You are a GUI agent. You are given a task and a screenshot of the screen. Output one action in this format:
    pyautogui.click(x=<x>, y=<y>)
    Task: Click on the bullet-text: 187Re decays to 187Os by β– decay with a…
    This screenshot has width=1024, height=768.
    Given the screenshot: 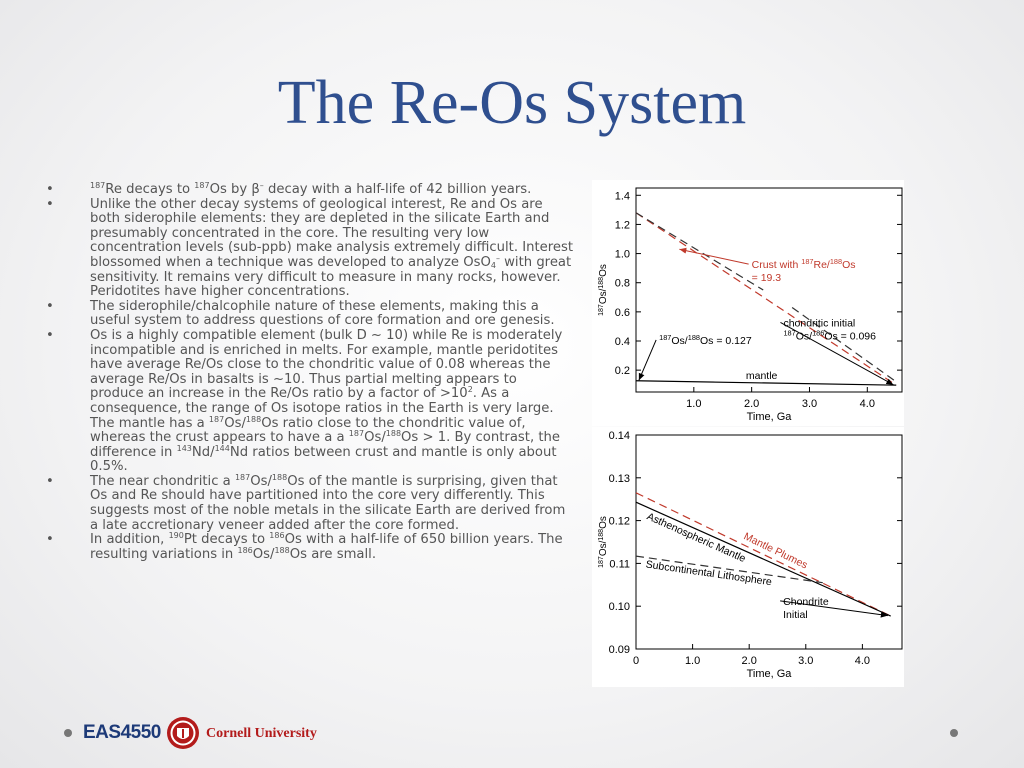 What is the action you would take?
    pyautogui.click(x=310, y=189)
    